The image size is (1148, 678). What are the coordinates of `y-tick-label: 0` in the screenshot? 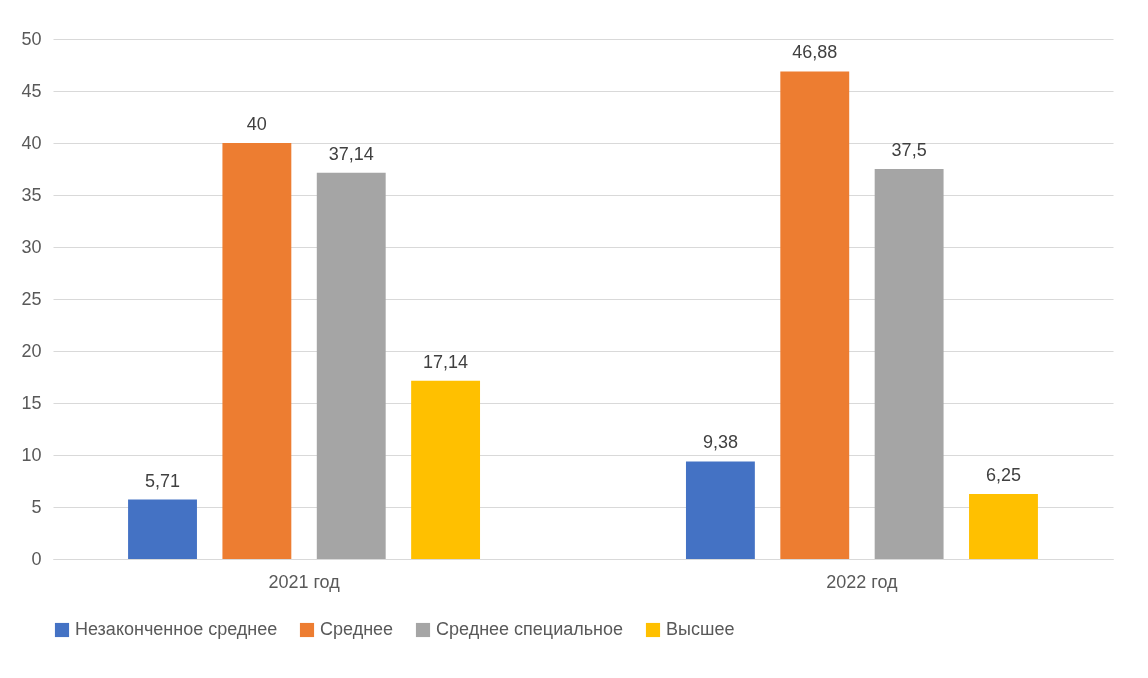 It's located at (36, 558).